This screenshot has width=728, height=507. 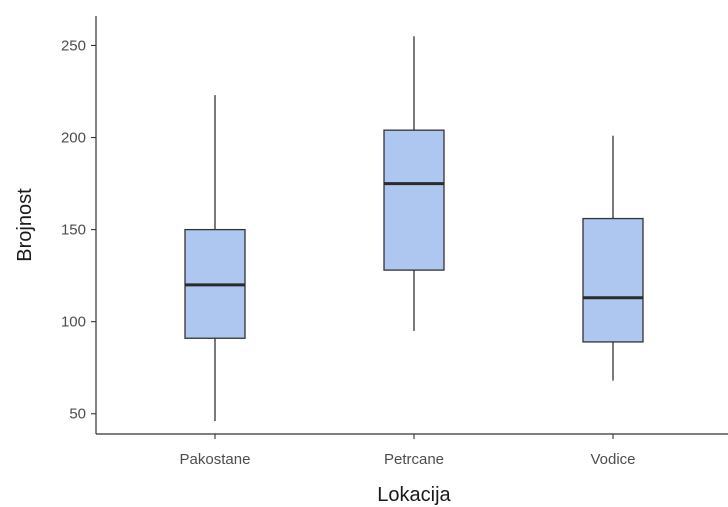 I want to click on box-group-pakostane, so click(x=215, y=258).